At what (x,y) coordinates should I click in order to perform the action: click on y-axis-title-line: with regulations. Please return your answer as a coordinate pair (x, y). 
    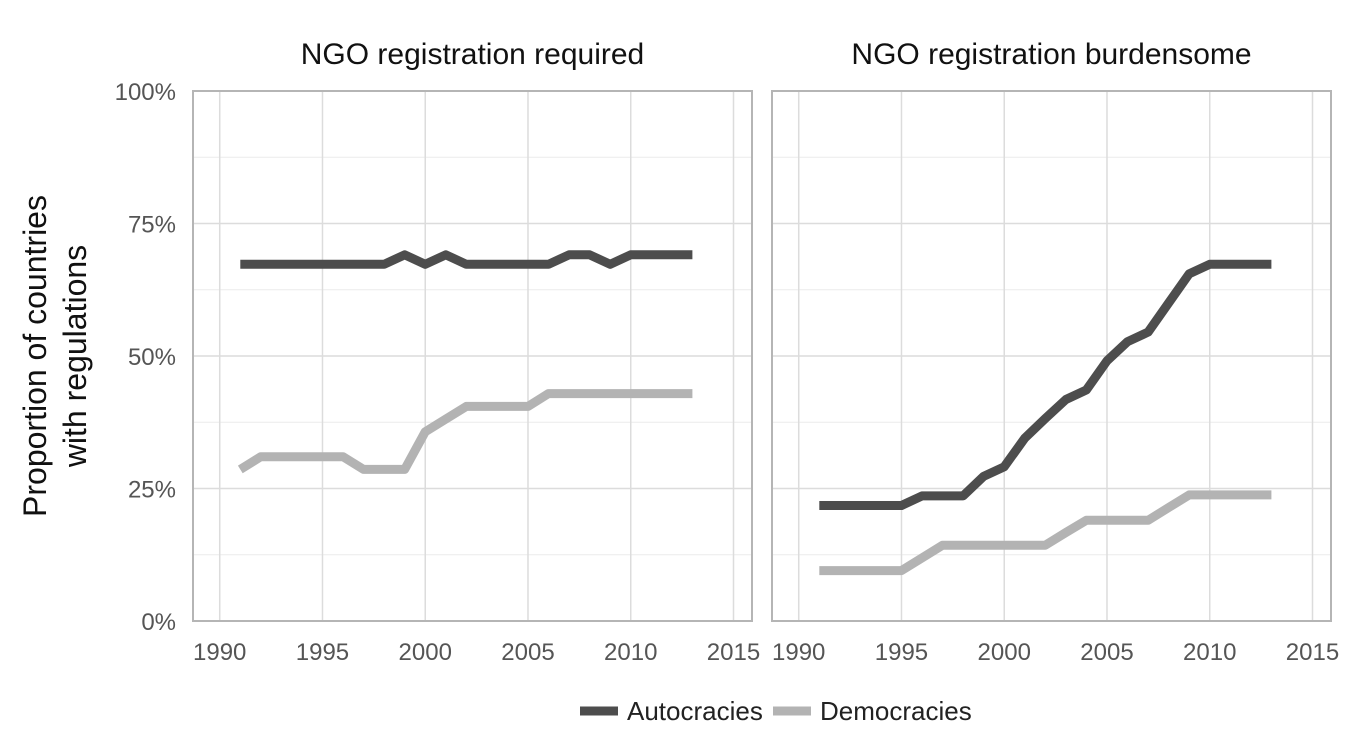
    Looking at the image, I should click on (75, 356).